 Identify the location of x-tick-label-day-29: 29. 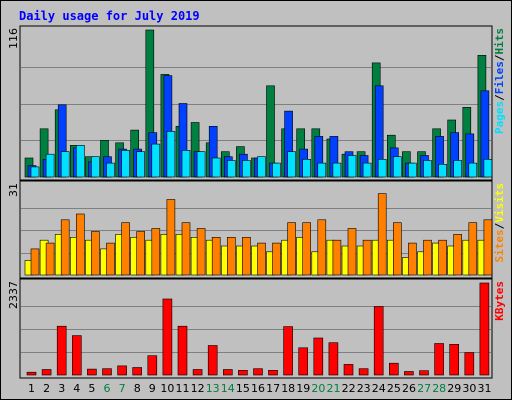
(454, 388).